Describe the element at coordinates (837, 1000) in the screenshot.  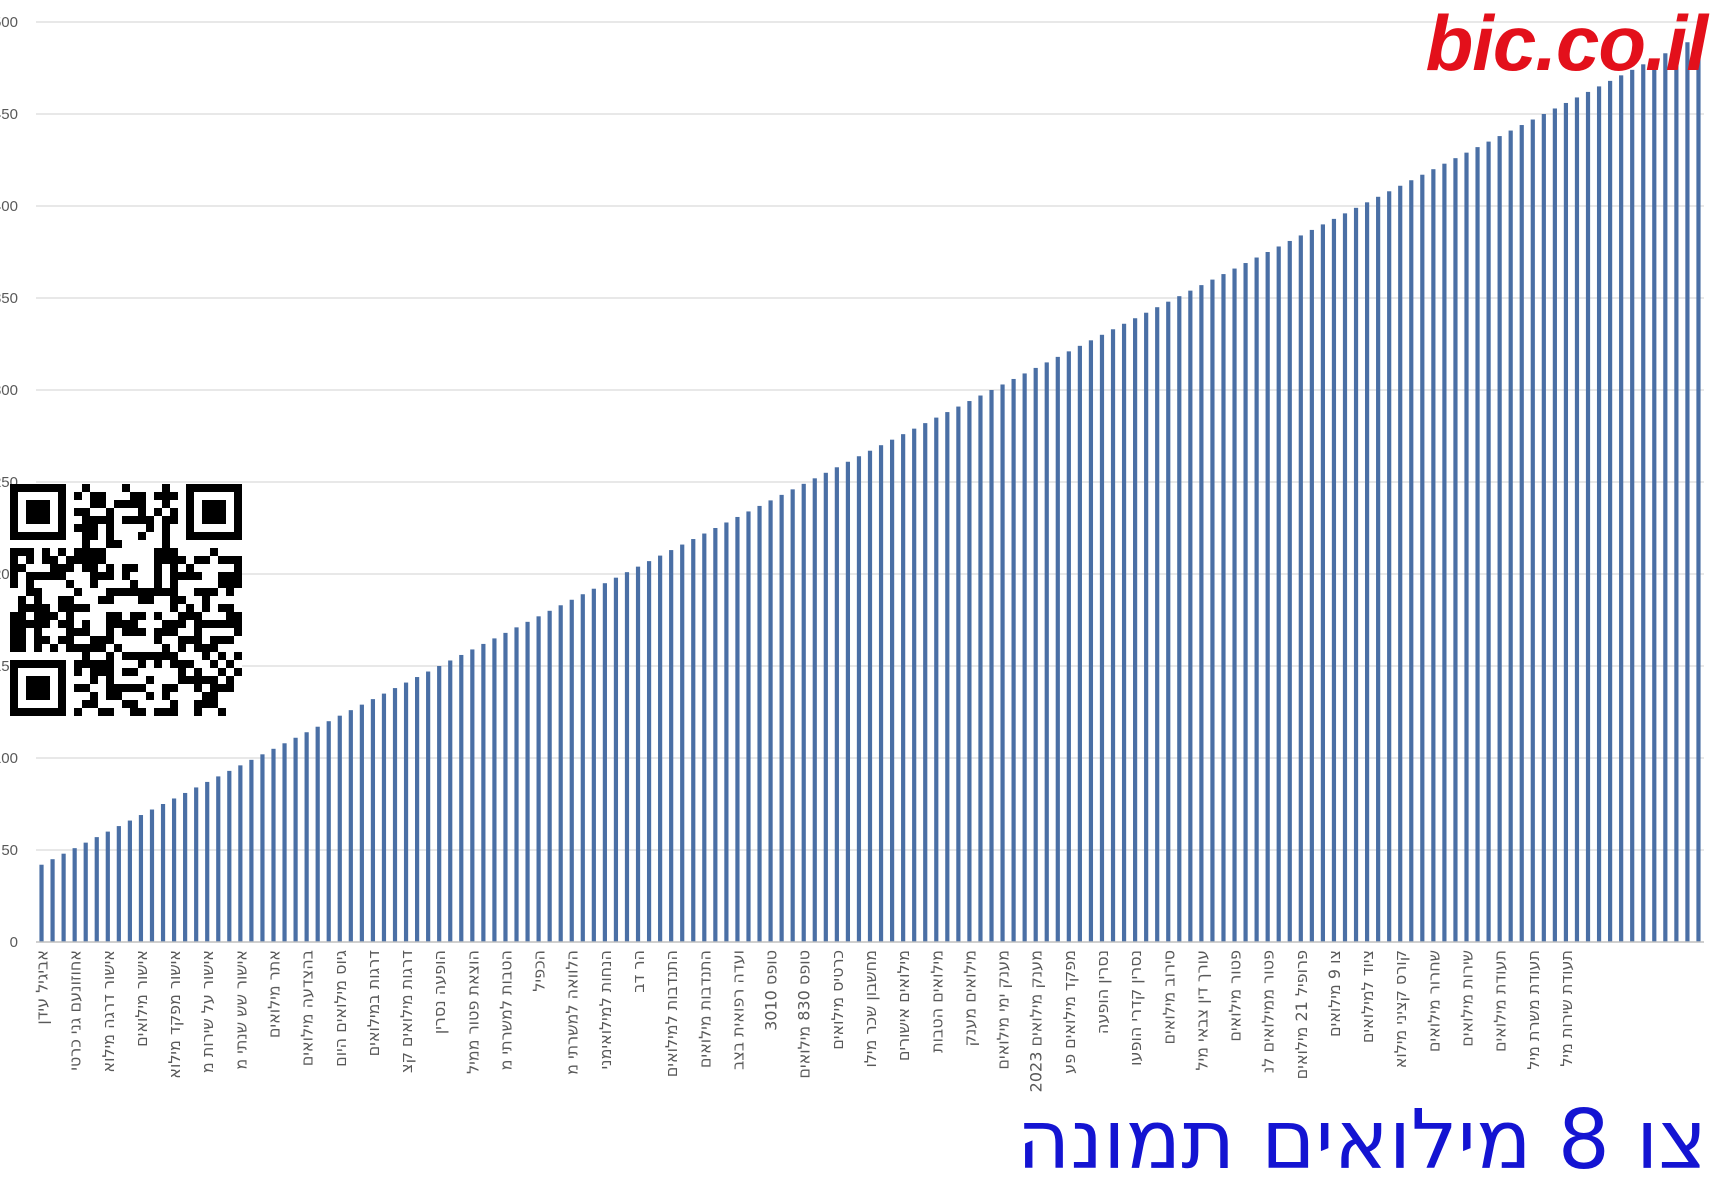
I see `x-category-label: כרטיס מילואים` at that location.